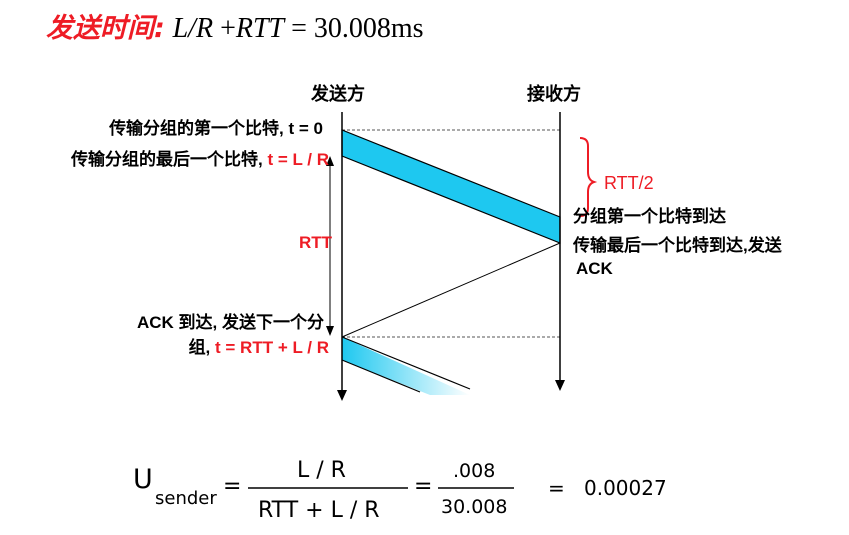 Image resolution: width=849 pixels, height=535 pixels. What do you see at coordinates (230, 322) in the screenshot?
I see `ack-arrives-line1: ACK 到达, 发送下一个分` at bounding box center [230, 322].